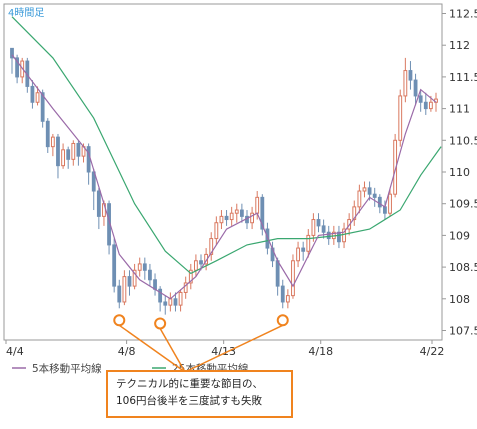  What do you see at coordinates (459, 172) in the screenshot?
I see `y-tick-label: 110` at bounding box center [459, 172].